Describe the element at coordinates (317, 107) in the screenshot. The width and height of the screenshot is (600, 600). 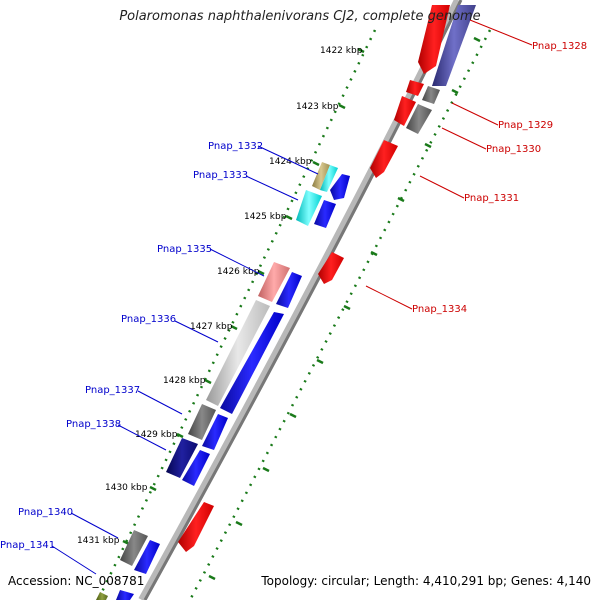
I see `tick-label: 1423 kbp` at that location.